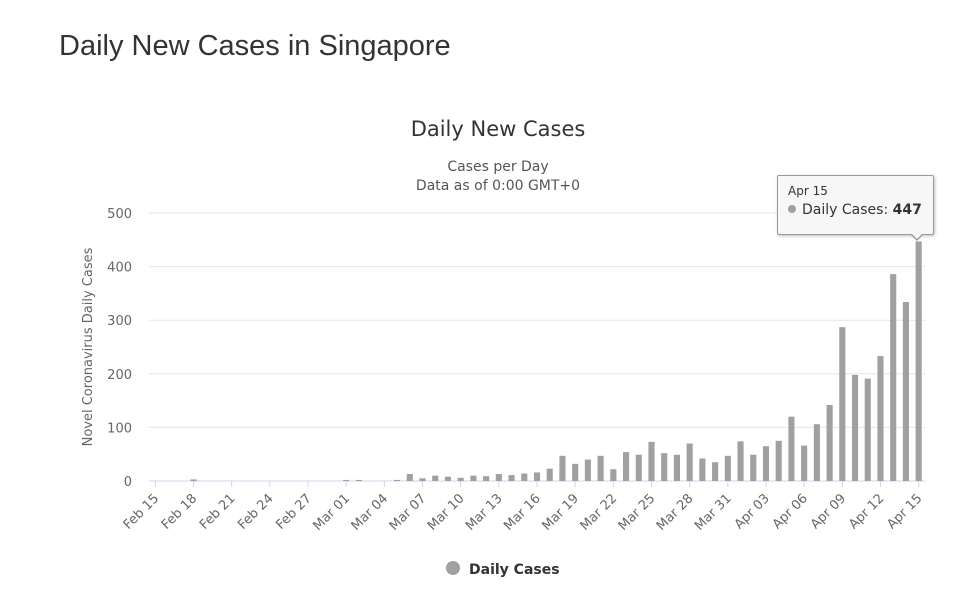 The height and width of the screenshot is (591, 971). What do you see at coordinates (498, 129) in the screenshot?
I see `chart-title: Daily New Cases` at bounding box center [498, 129].